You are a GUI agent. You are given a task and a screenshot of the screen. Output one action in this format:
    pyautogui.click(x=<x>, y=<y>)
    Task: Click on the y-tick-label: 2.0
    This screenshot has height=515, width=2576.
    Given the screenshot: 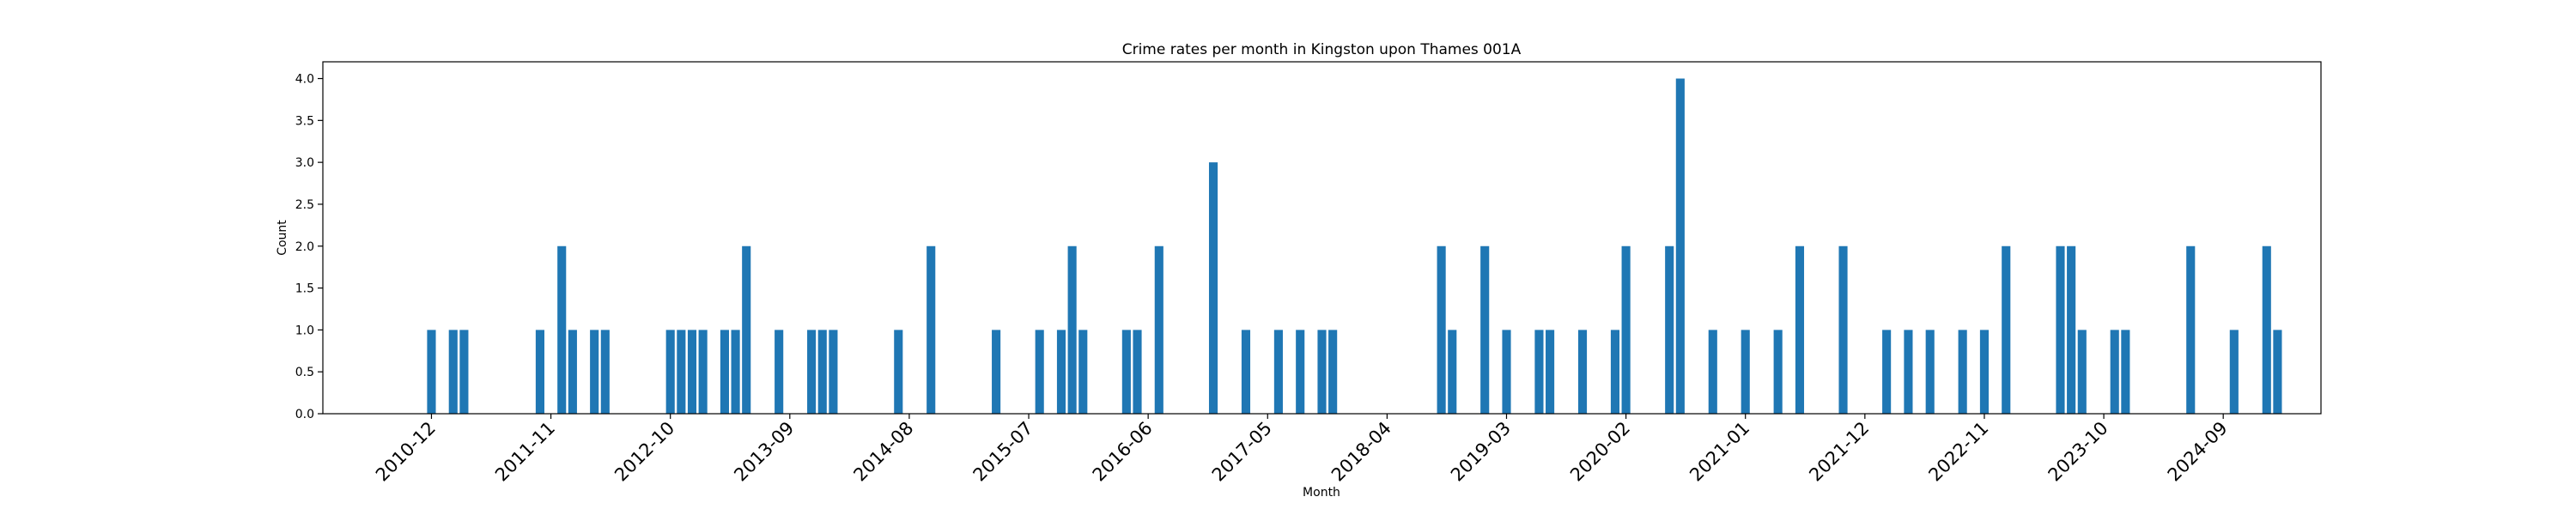 What is the action you would take?
    pyautogui.click(x=304, y=247)
    